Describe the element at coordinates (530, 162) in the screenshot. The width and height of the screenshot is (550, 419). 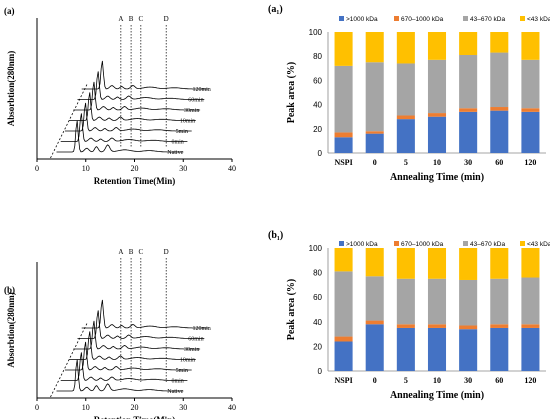
I see `category-label: 120` at that location.